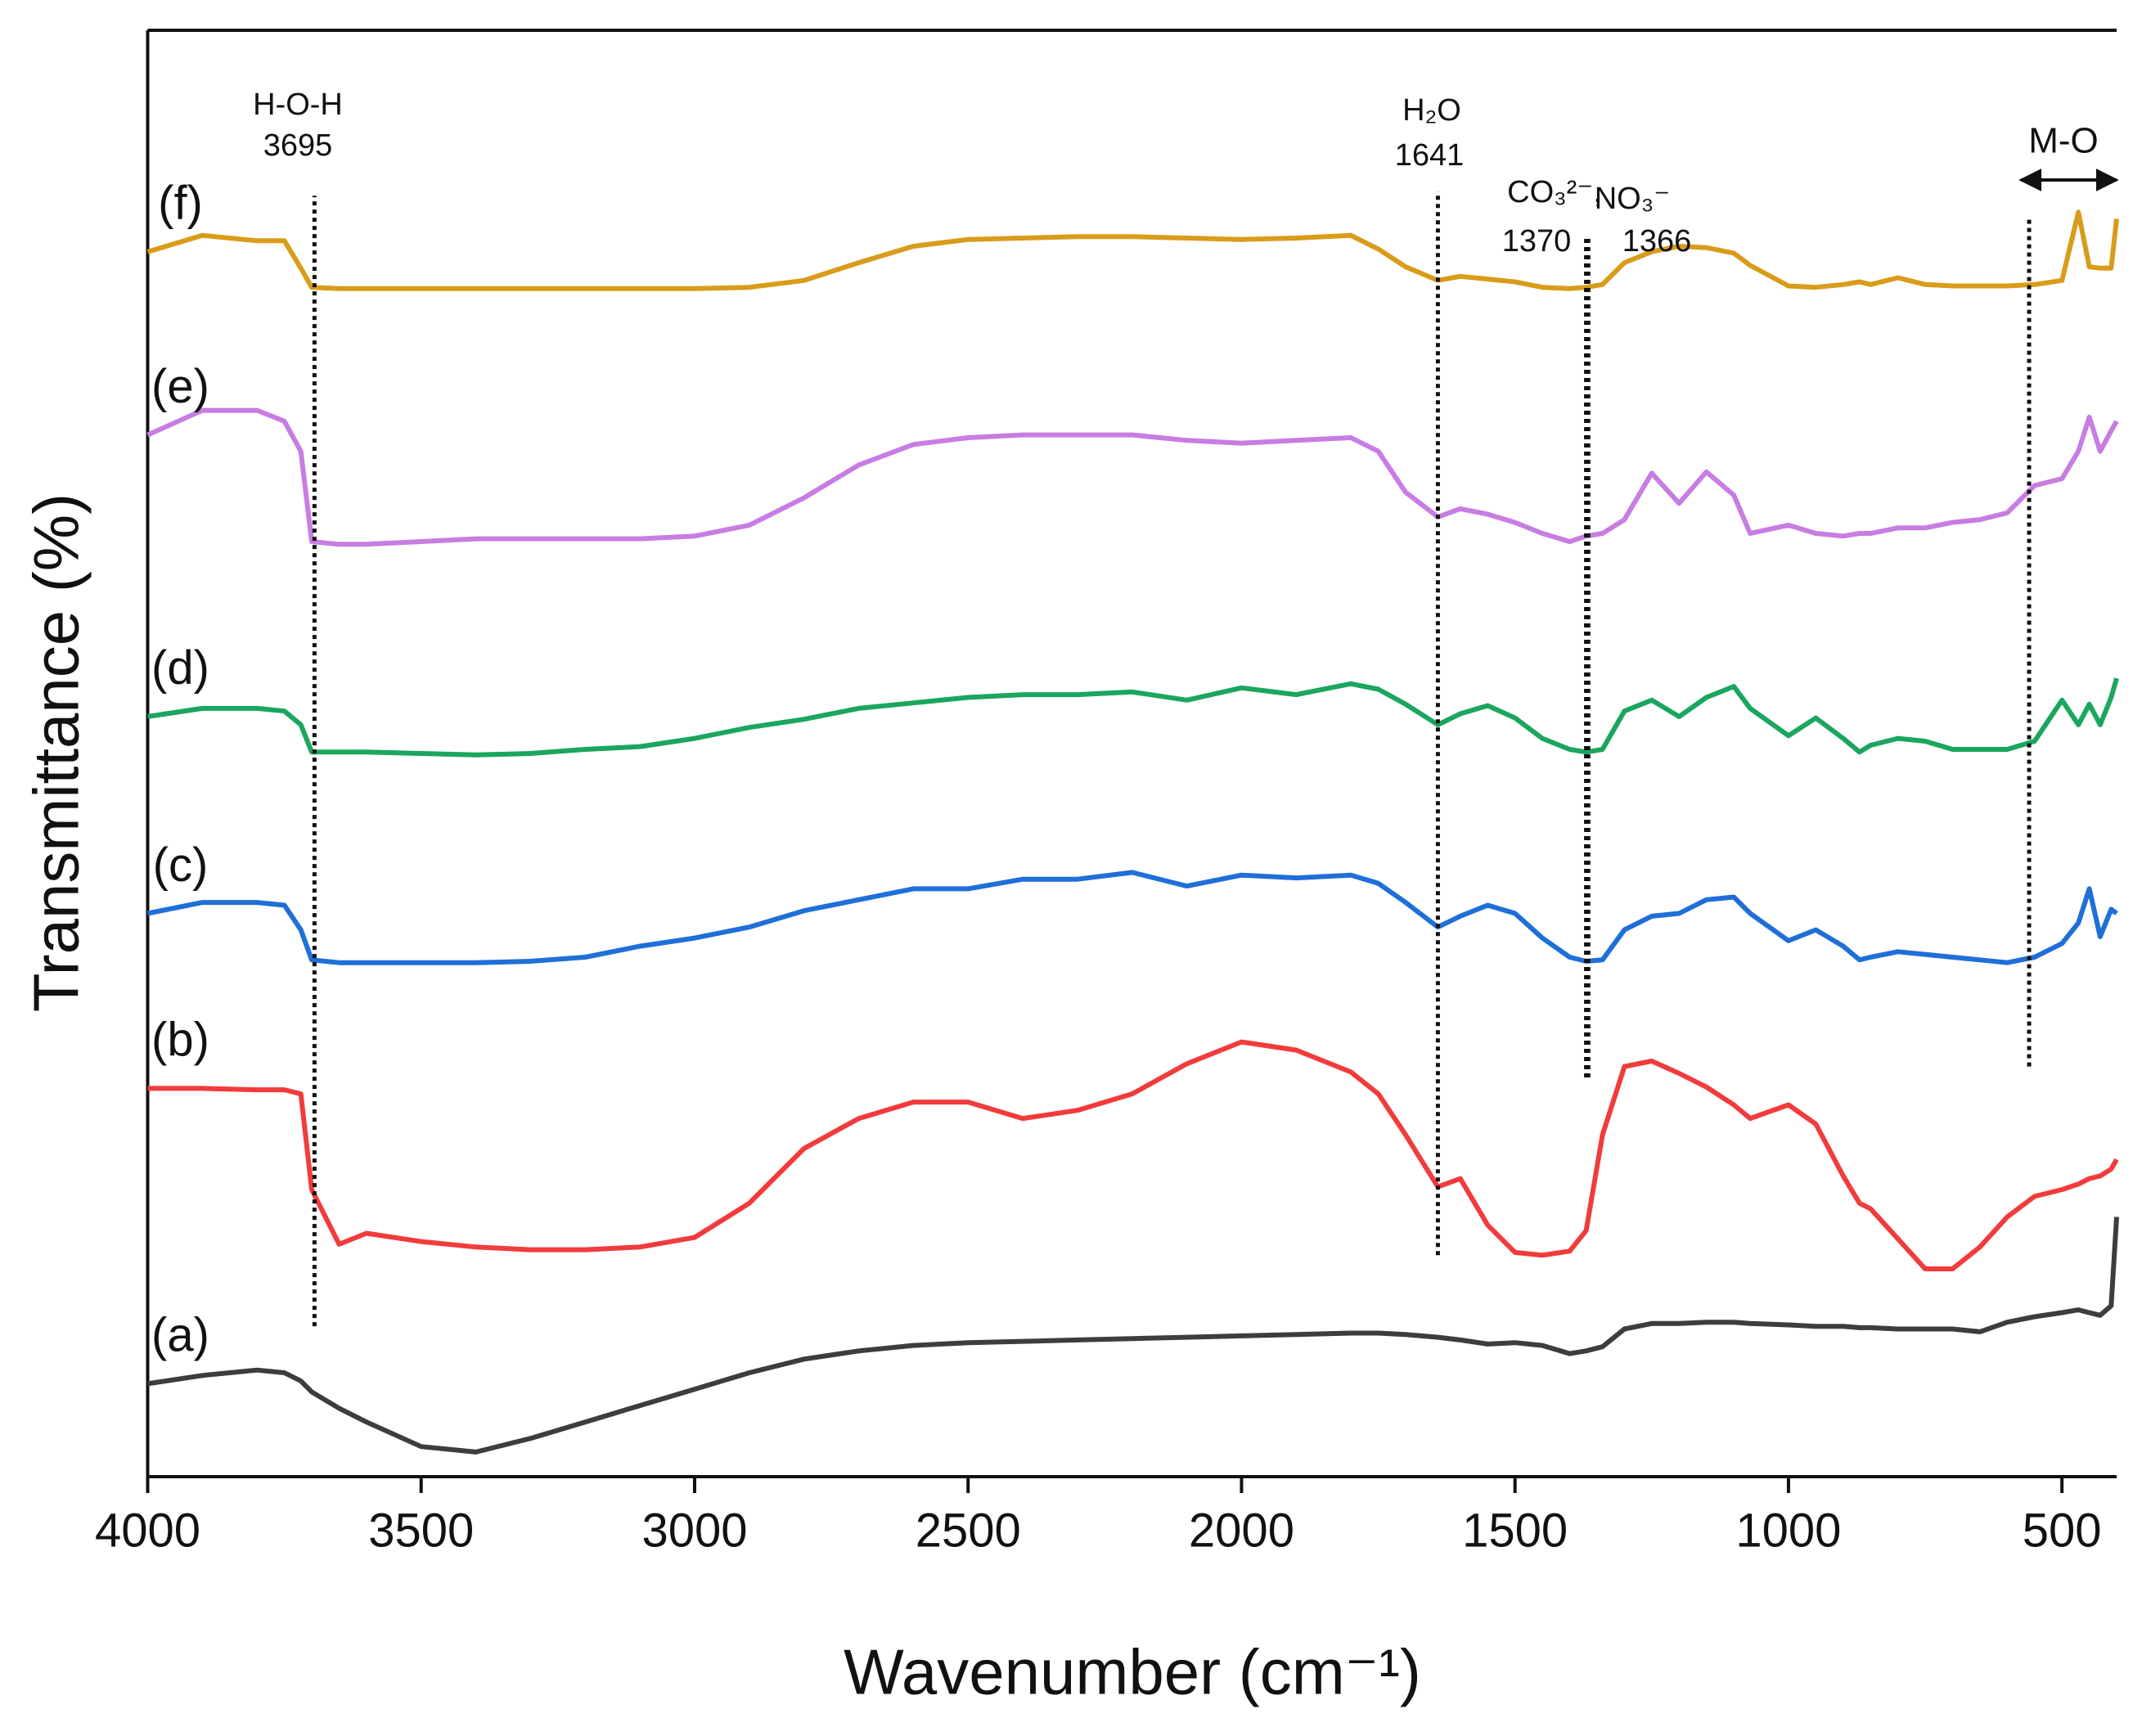 Image resolution: width=2133 pixels, height=1736 pixels. I want to click on x-tick-label: 2500, so click(969, 1530).